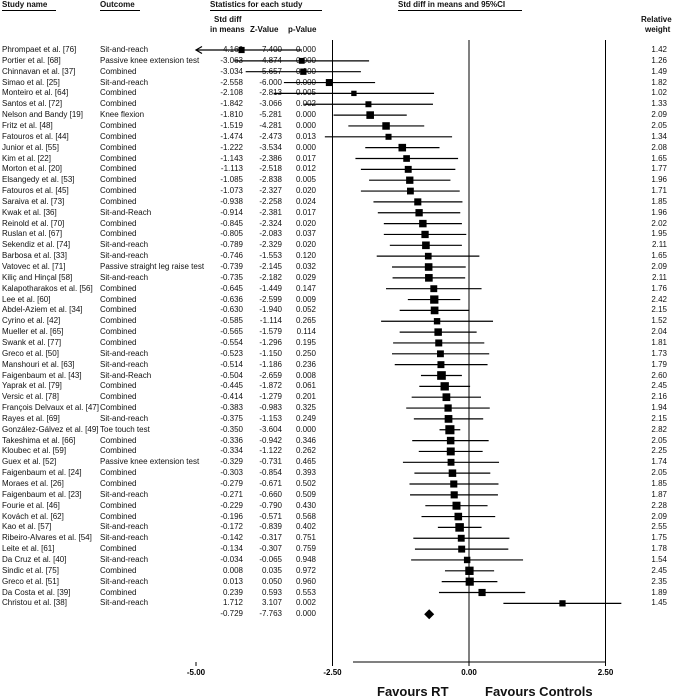 Image resolution: width=676 pixels, height=700 pixels. What do you see at coordinates (270, 505) in the screenshot?
I see `z-value: -0.790` at bounding box center [270, 505].